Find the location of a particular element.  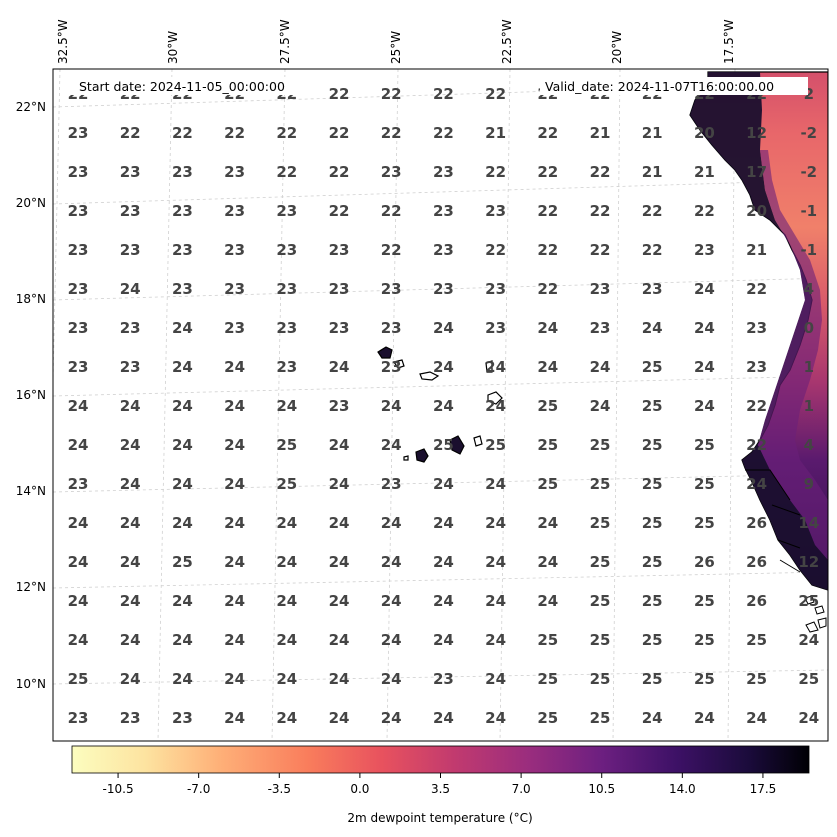

lat-label: 16°N is located at coordinates (31, 395).